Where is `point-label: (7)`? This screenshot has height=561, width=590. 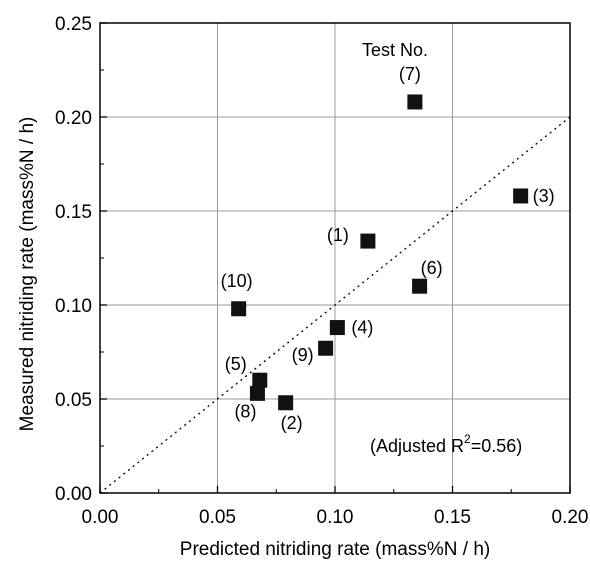 point-label: (7) is located at coordinates (410, 74).